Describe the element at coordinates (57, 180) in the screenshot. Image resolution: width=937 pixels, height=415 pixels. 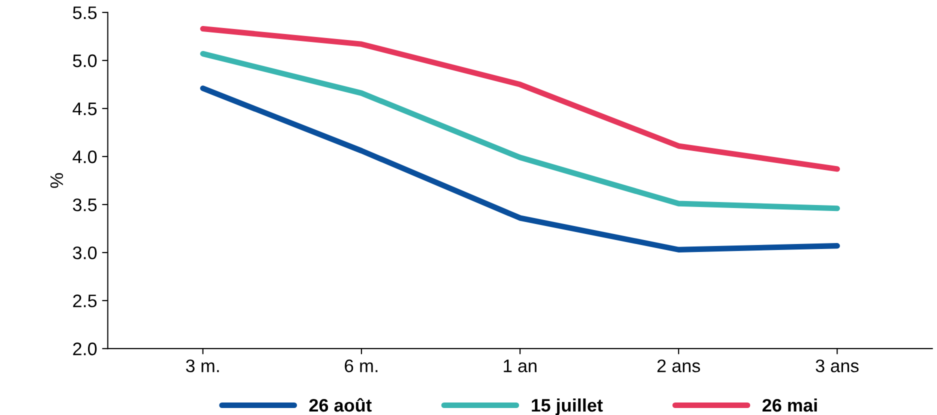
I see `y-axis-title: %` at that location.